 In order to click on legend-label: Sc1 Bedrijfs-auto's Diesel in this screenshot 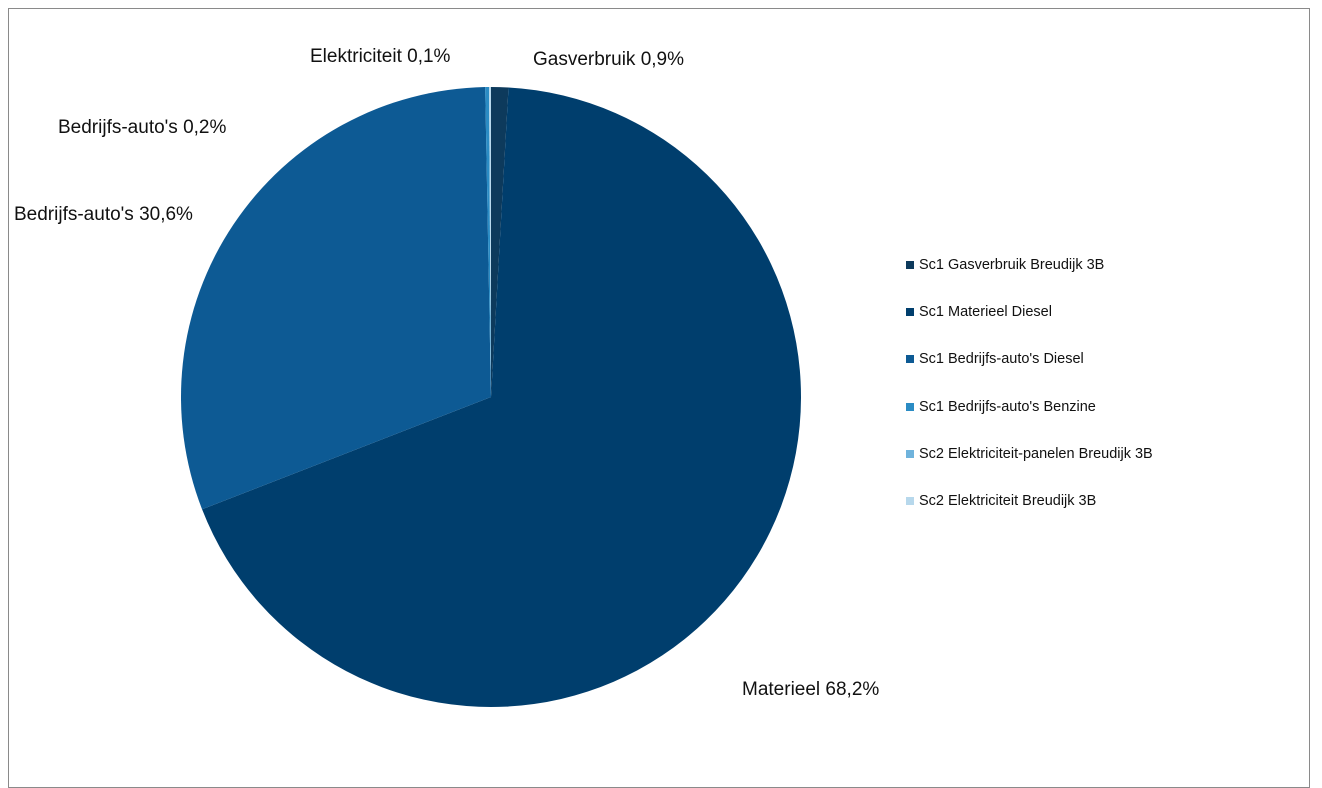, I will do `click(1001, 359)`.